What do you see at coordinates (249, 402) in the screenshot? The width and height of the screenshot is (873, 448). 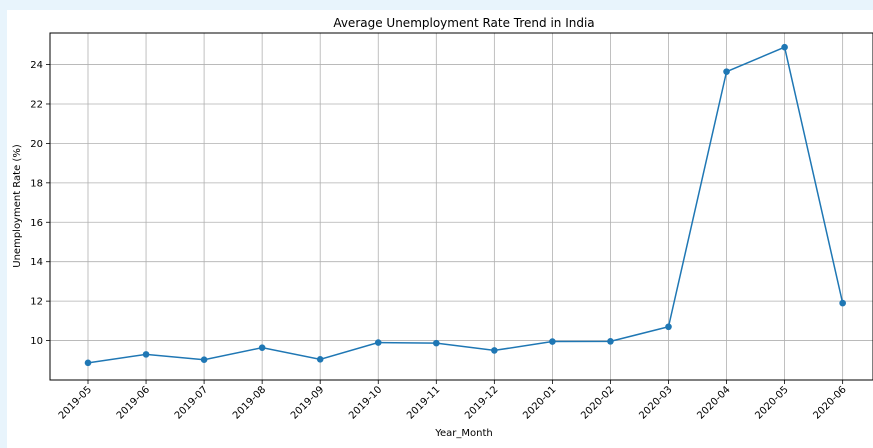 I see `x-tick-label: 2019-08` at bounding box center [249, 402].